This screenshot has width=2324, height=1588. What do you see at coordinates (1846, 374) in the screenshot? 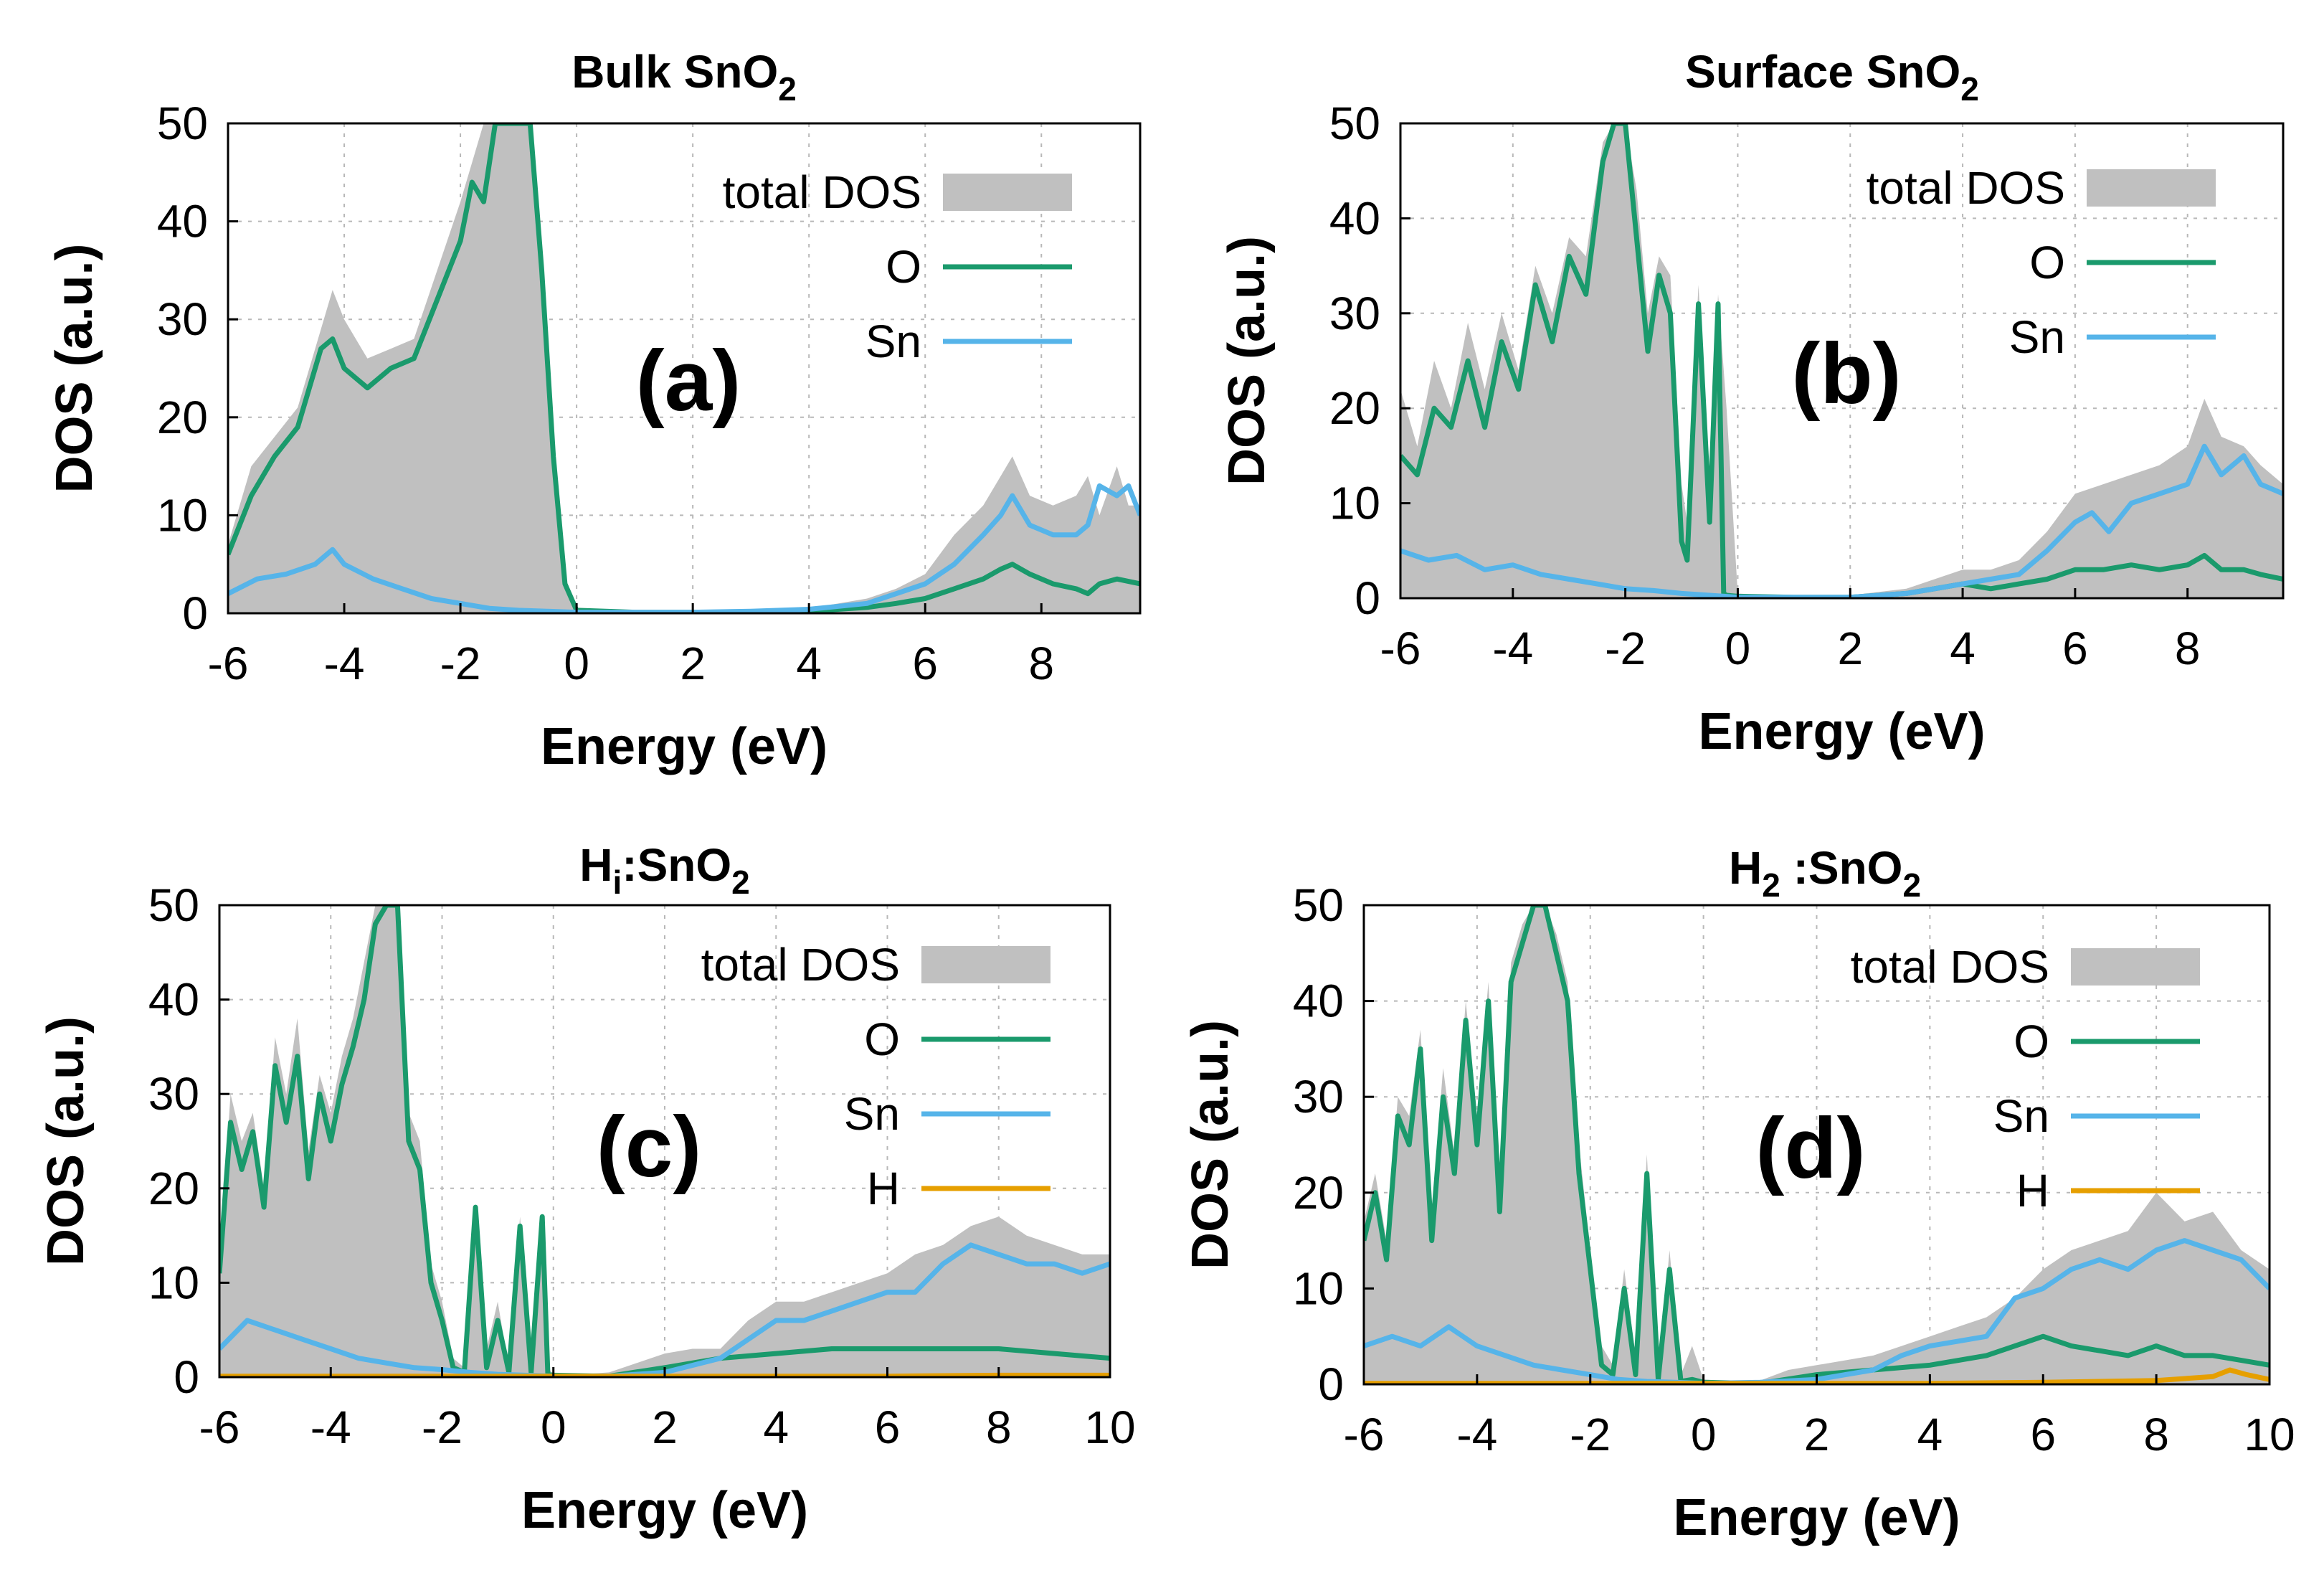
I see `panel-label: (b)` at bounding box center [1846, 374].